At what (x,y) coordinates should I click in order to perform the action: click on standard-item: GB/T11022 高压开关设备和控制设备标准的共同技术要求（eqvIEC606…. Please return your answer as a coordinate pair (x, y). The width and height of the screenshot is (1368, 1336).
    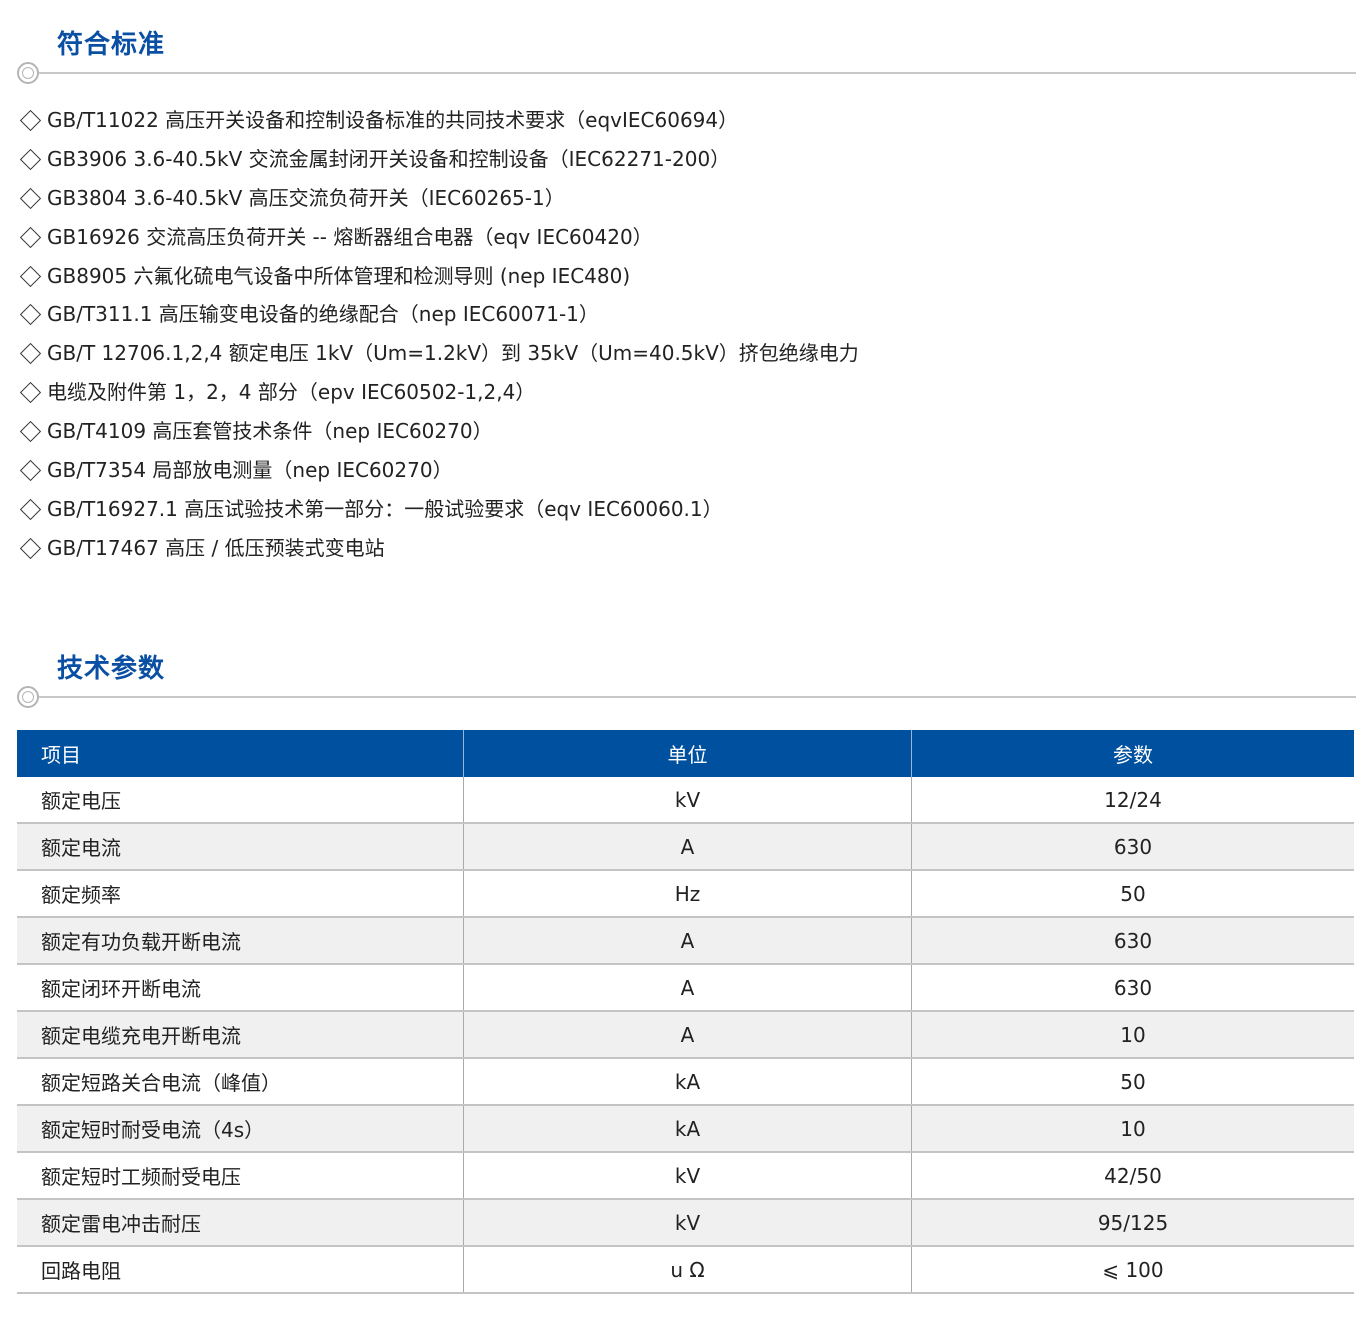
    Looking at the image, I should click on (438, 123).